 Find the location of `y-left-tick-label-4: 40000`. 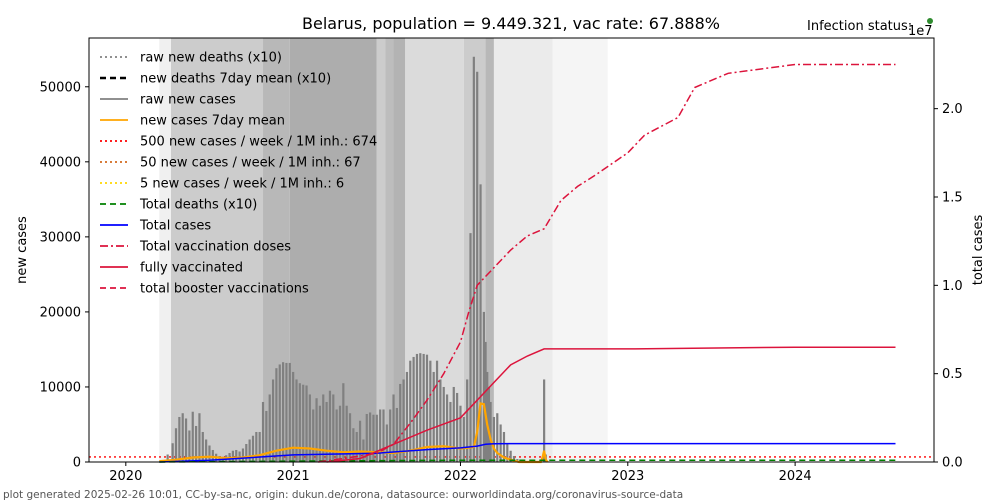

y-left-tick-label-4: 40000 is located at coordinates (60, 162).